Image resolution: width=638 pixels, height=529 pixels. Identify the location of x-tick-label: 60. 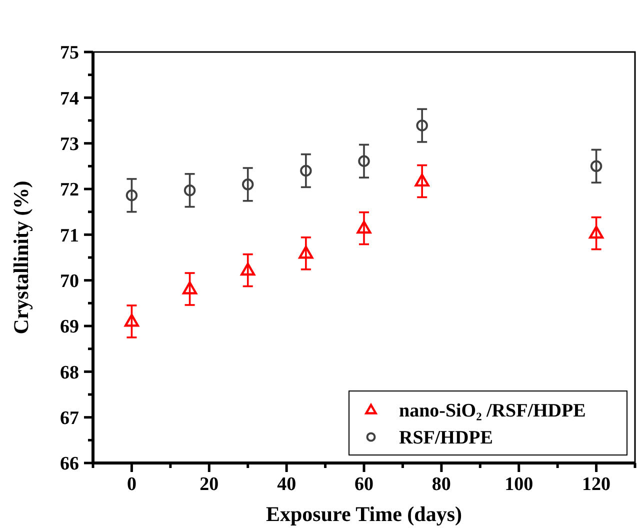
(364, 484).